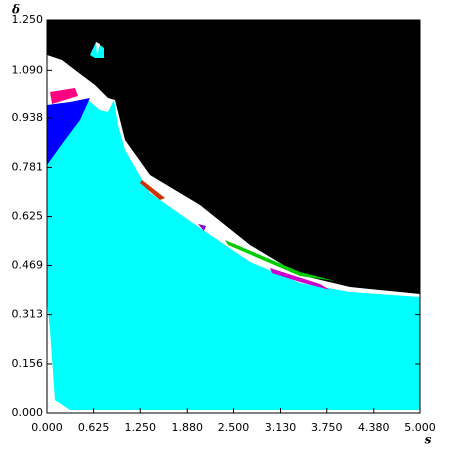  Describe the element at coordinates (28, 265) in the screenshot. I see `y-tick-label: 0.469` at that location.